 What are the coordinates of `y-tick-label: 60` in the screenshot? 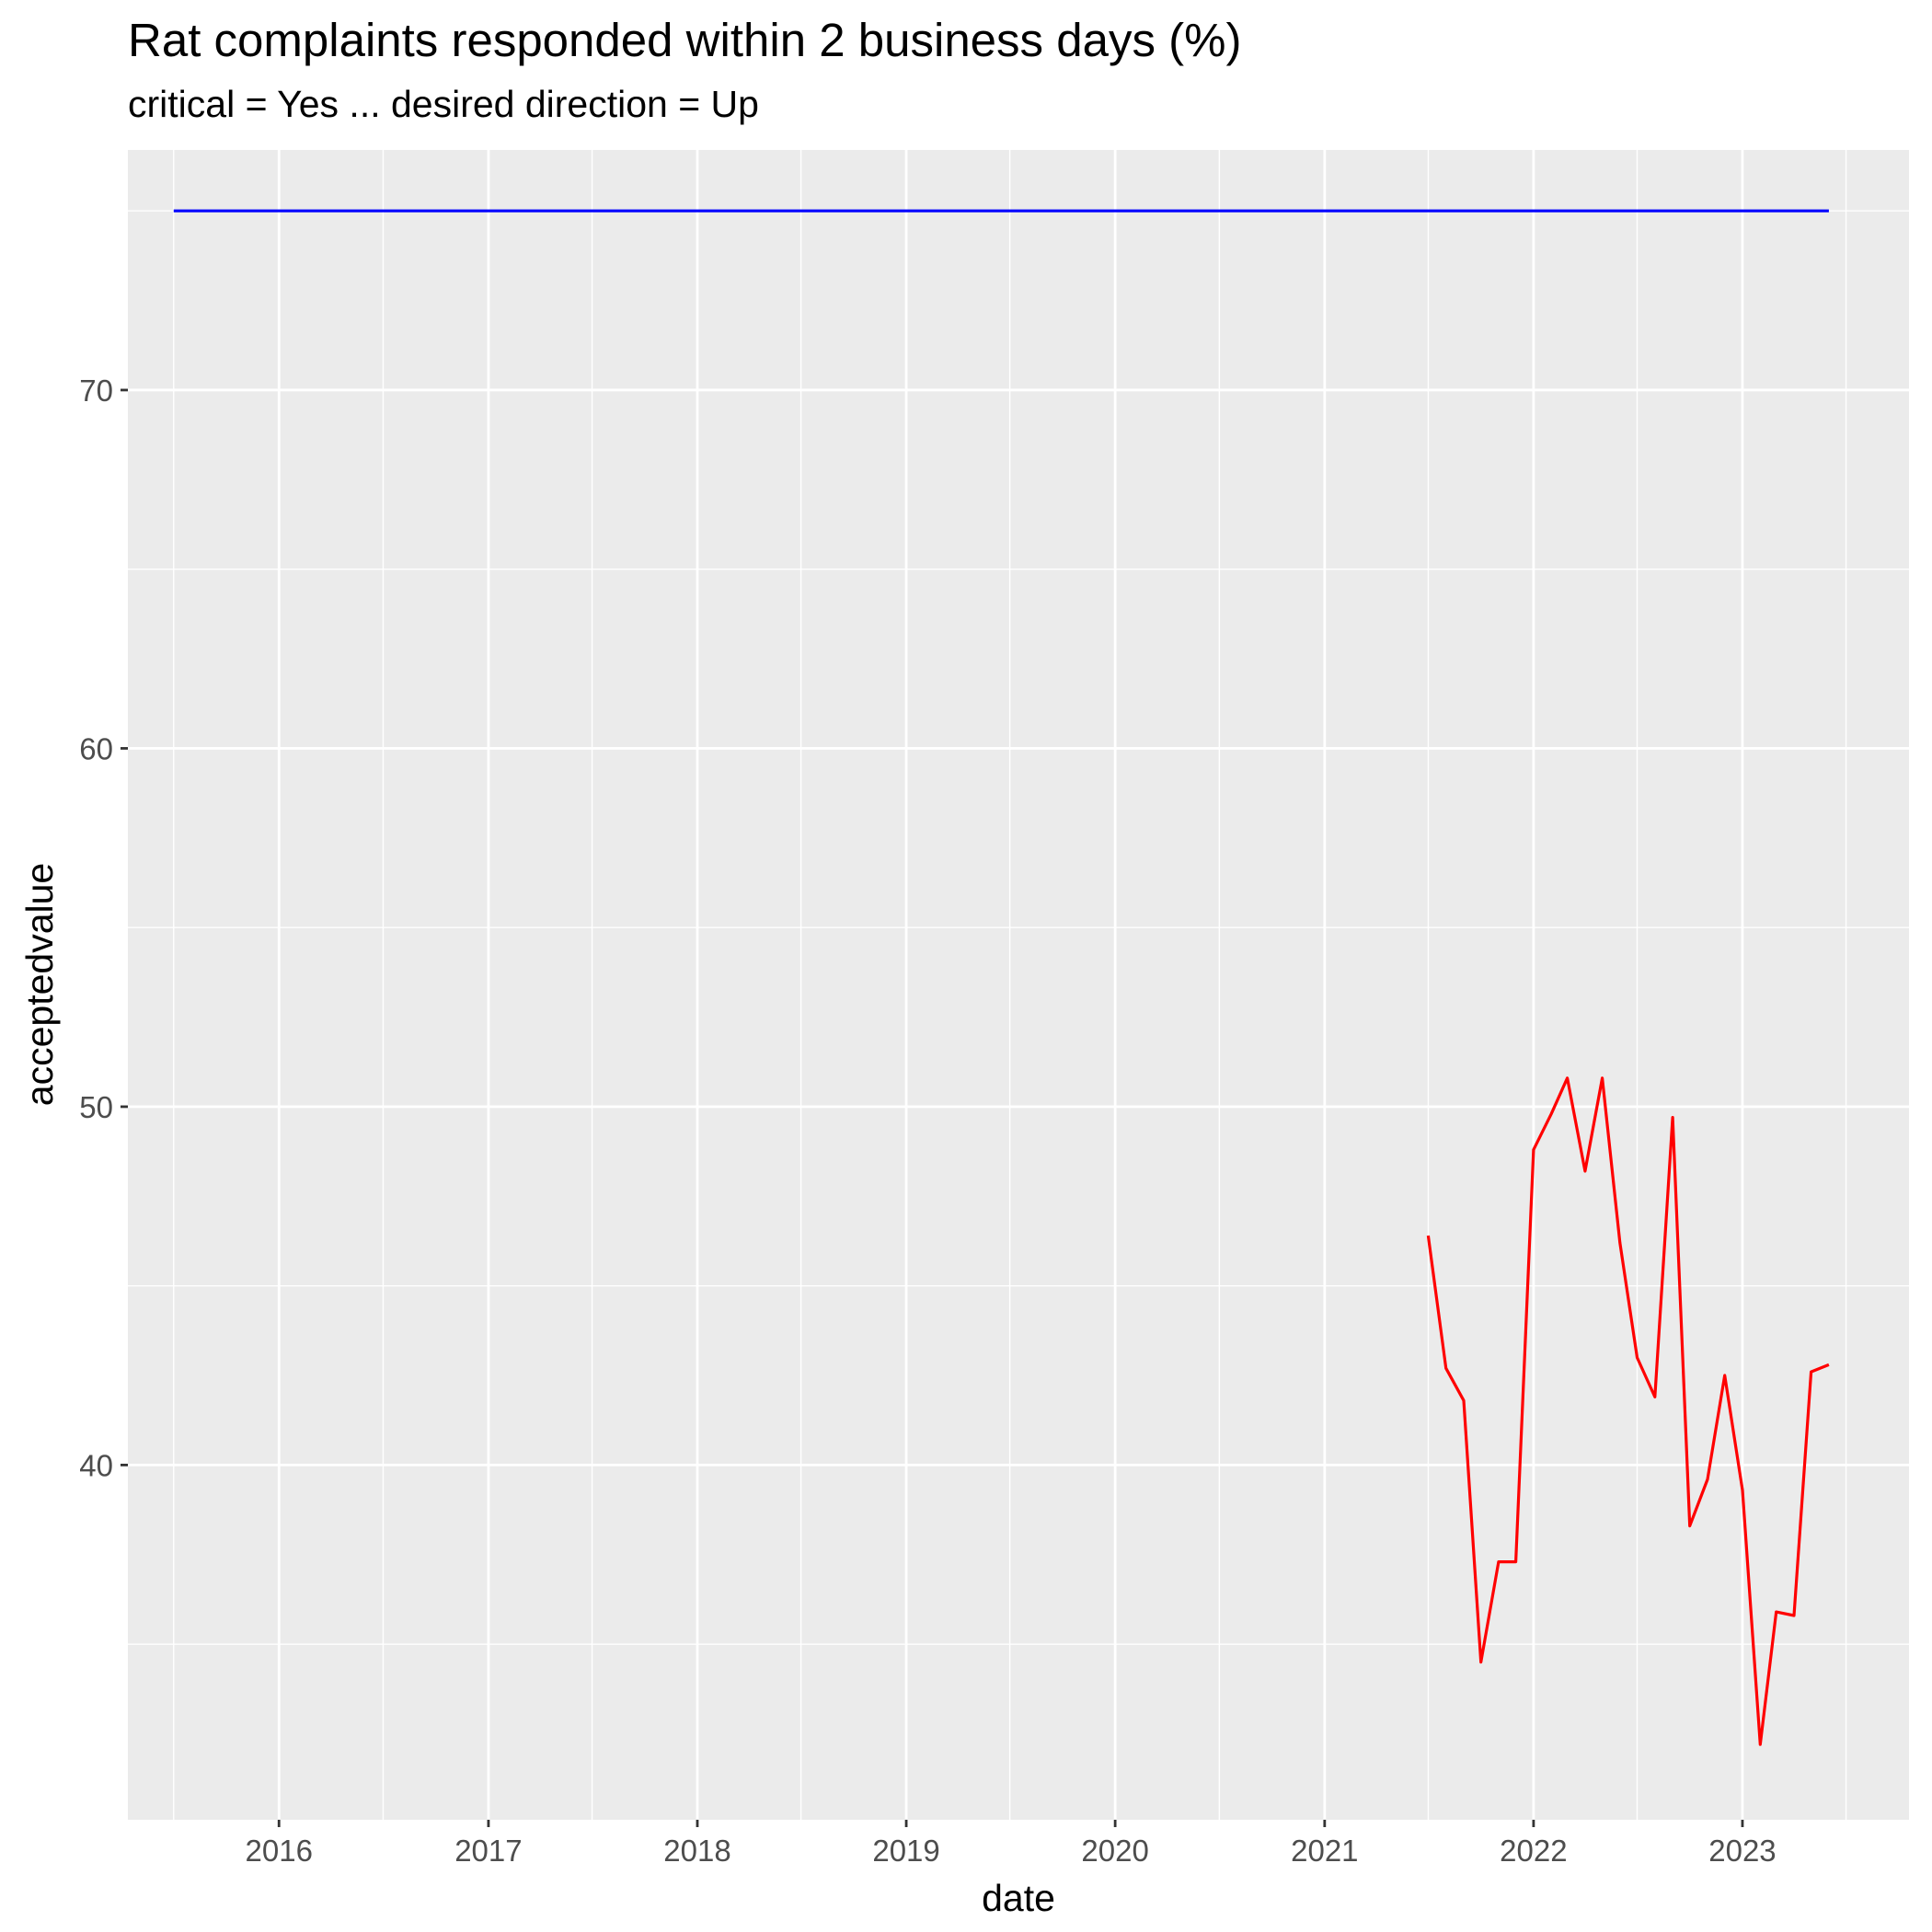 It's located at (96, 748).